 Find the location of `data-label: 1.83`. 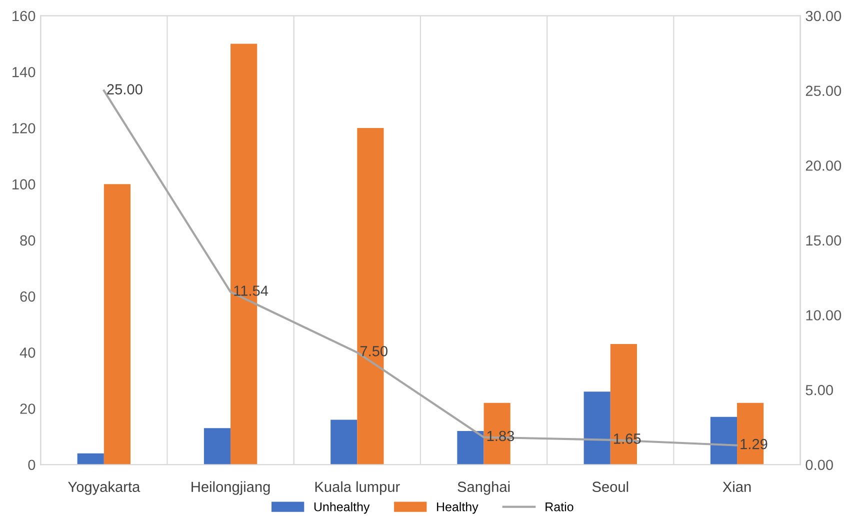

data-label: 1.83 is located at coordinates (500, 436).